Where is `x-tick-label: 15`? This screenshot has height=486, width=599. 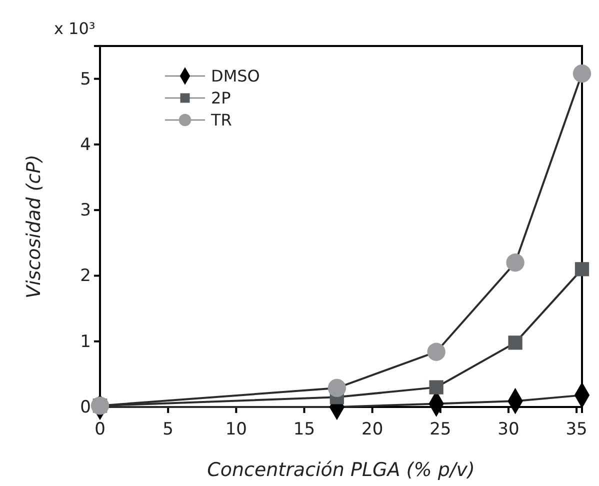 x-tick-label: 15 is located at coordinates (304, 430).